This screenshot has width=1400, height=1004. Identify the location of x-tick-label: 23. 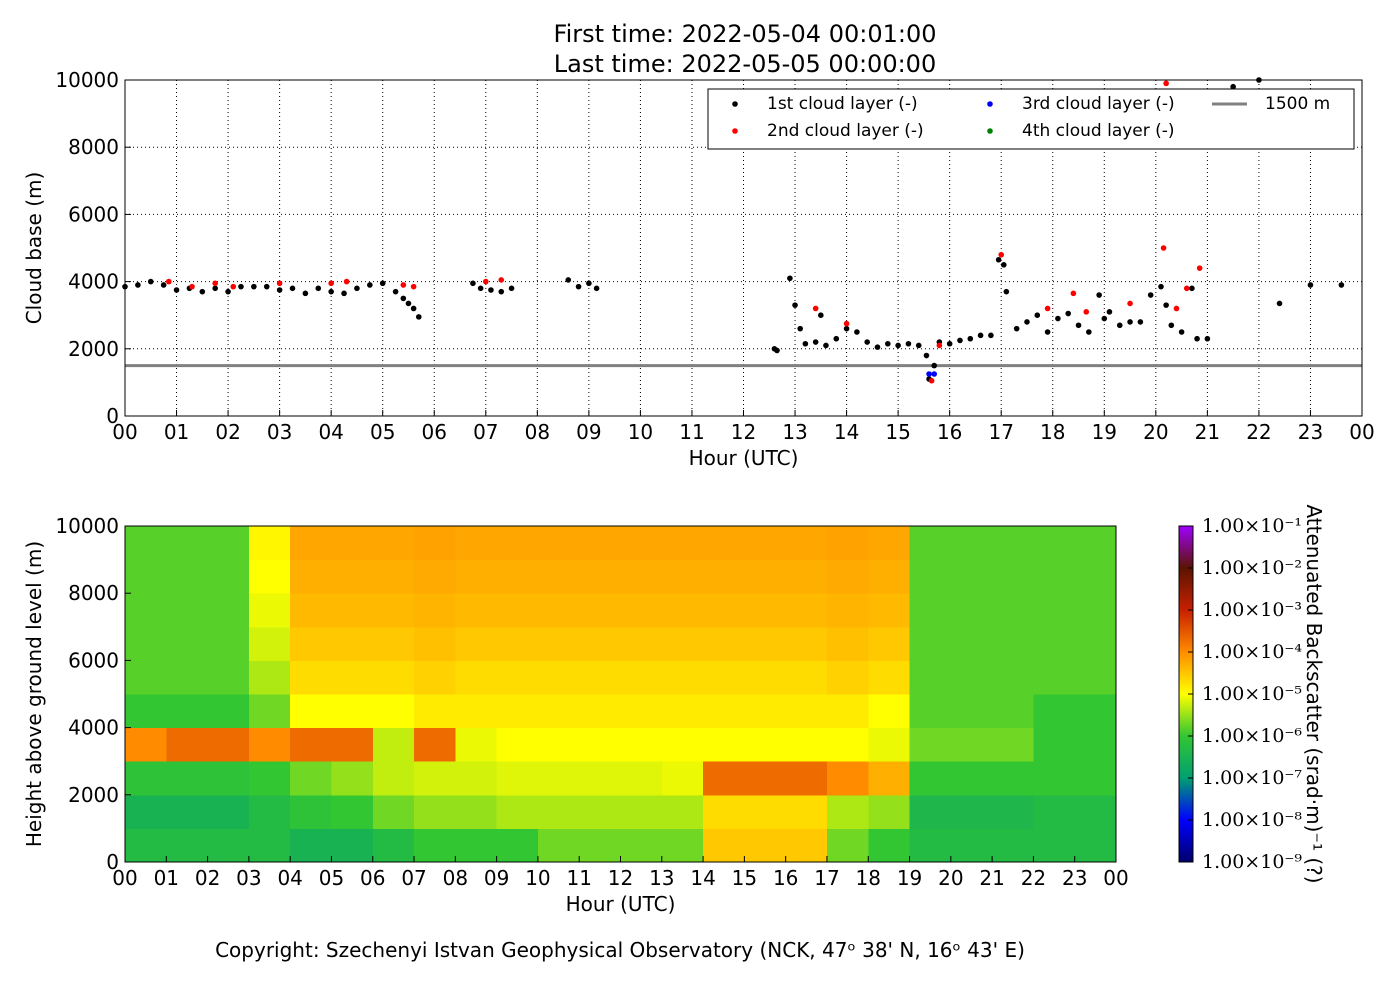
(1074, 878).